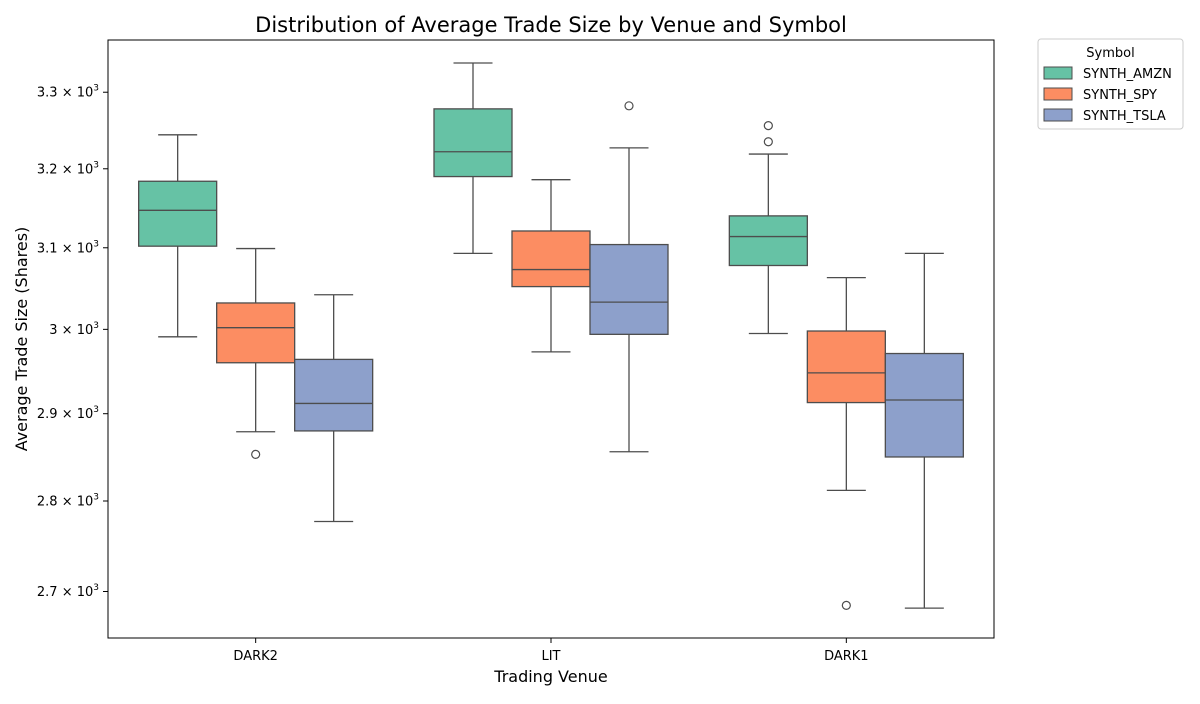 Image resolution: width=1200 pixels, height=704 pixels. I want to click on legend: Symbol SYNTH_AMZN SYNTH_SPY SYNTH_TSLA, so click(1110, 84).